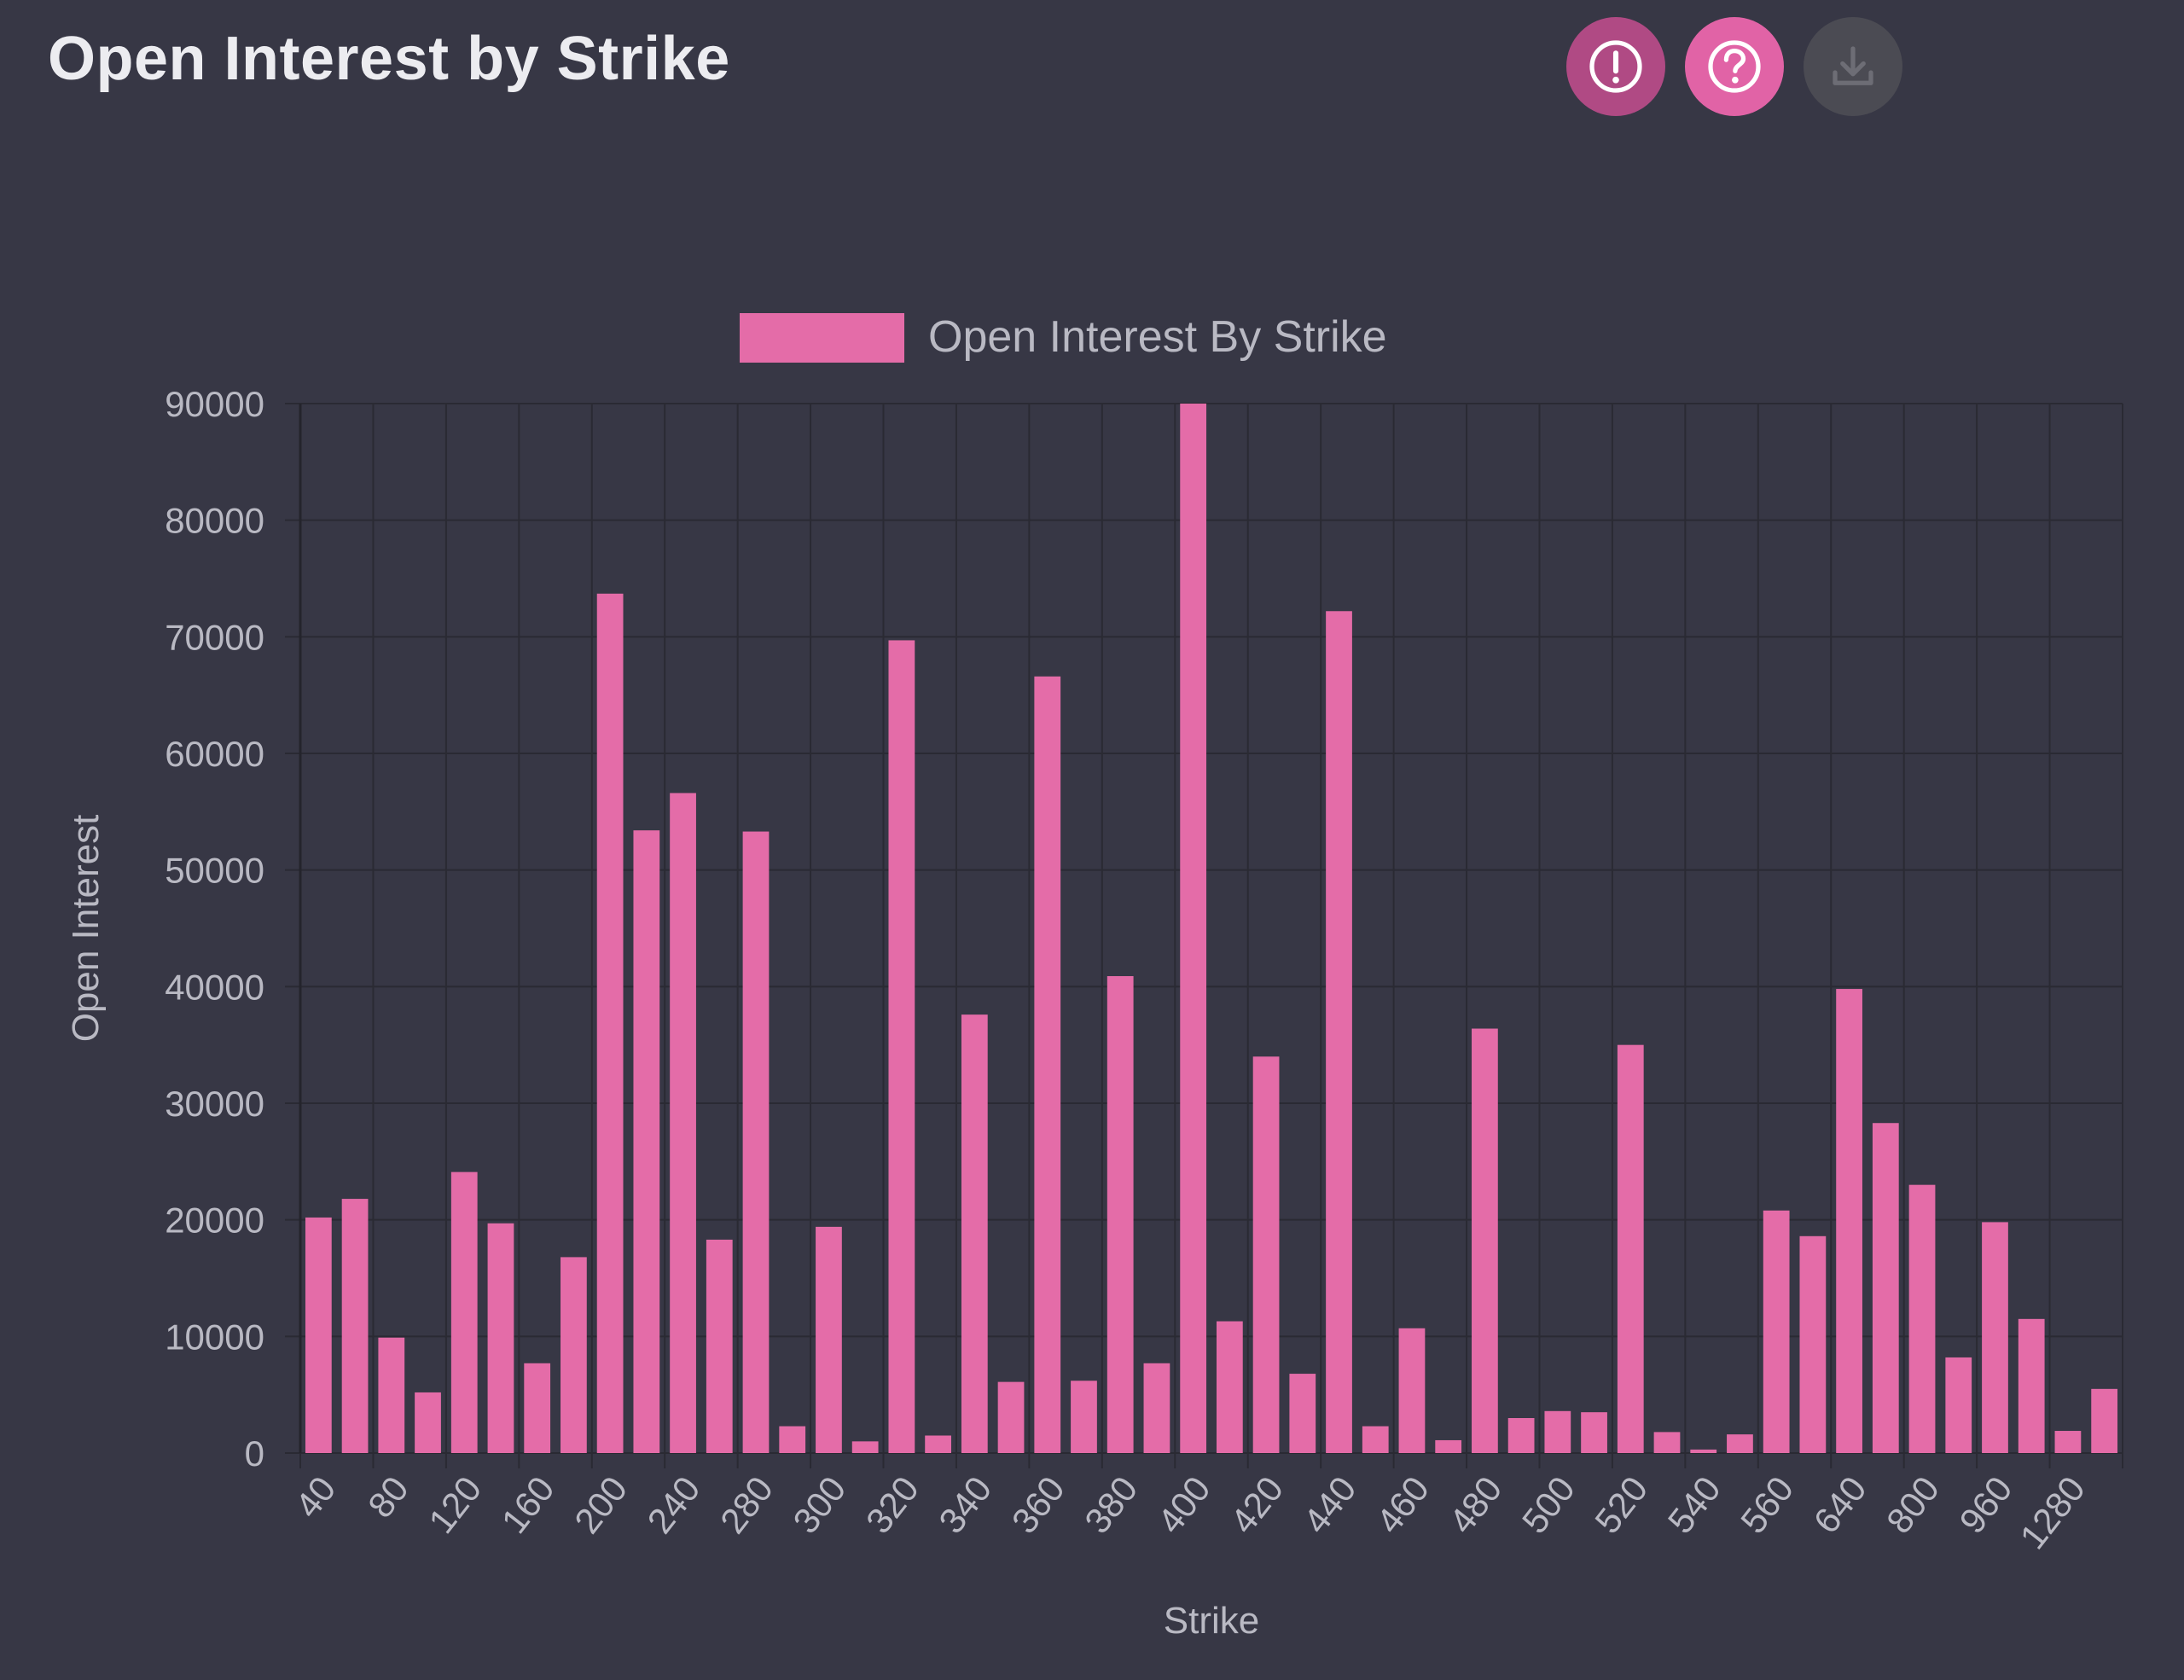  What do you see at coordinates (965, 1505) in the screenshot?
I see `x-tick-label: 340` at bounding box center [965, 1505].